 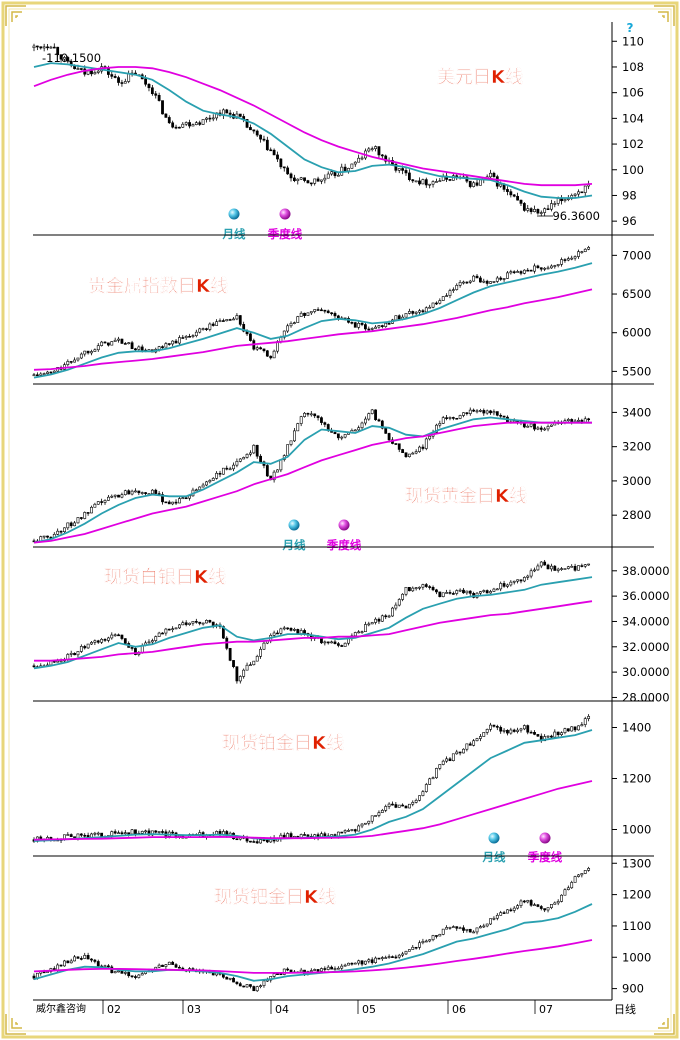 What do you see at coordinates (633, 41) in the screenshot?
I see `y-tick-label: 110` at bounding box center [633, 41].